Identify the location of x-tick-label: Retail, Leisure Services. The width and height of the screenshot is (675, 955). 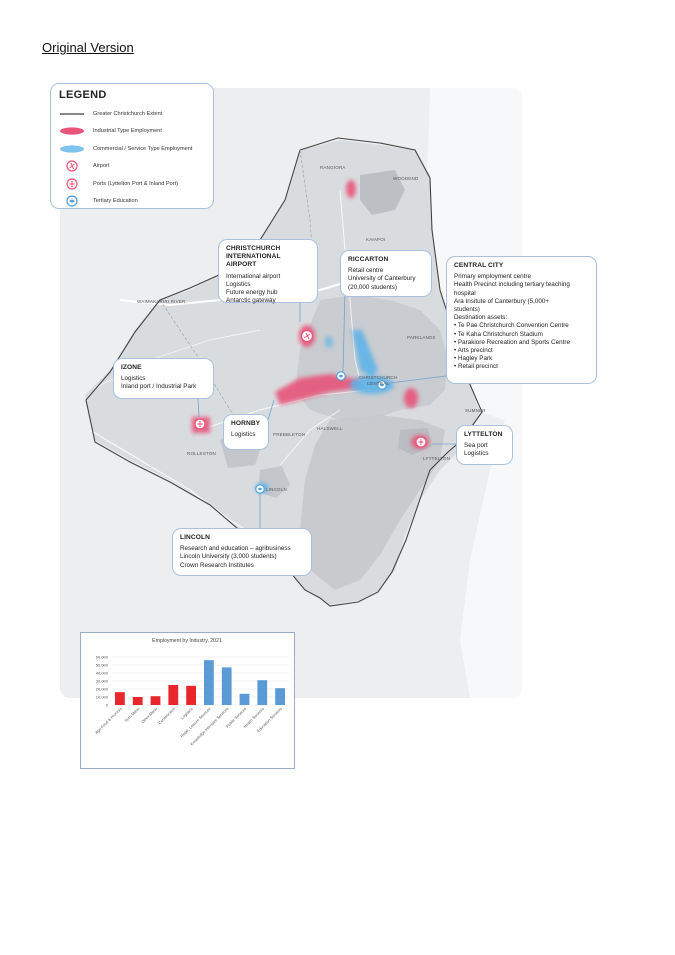
(195, 722).